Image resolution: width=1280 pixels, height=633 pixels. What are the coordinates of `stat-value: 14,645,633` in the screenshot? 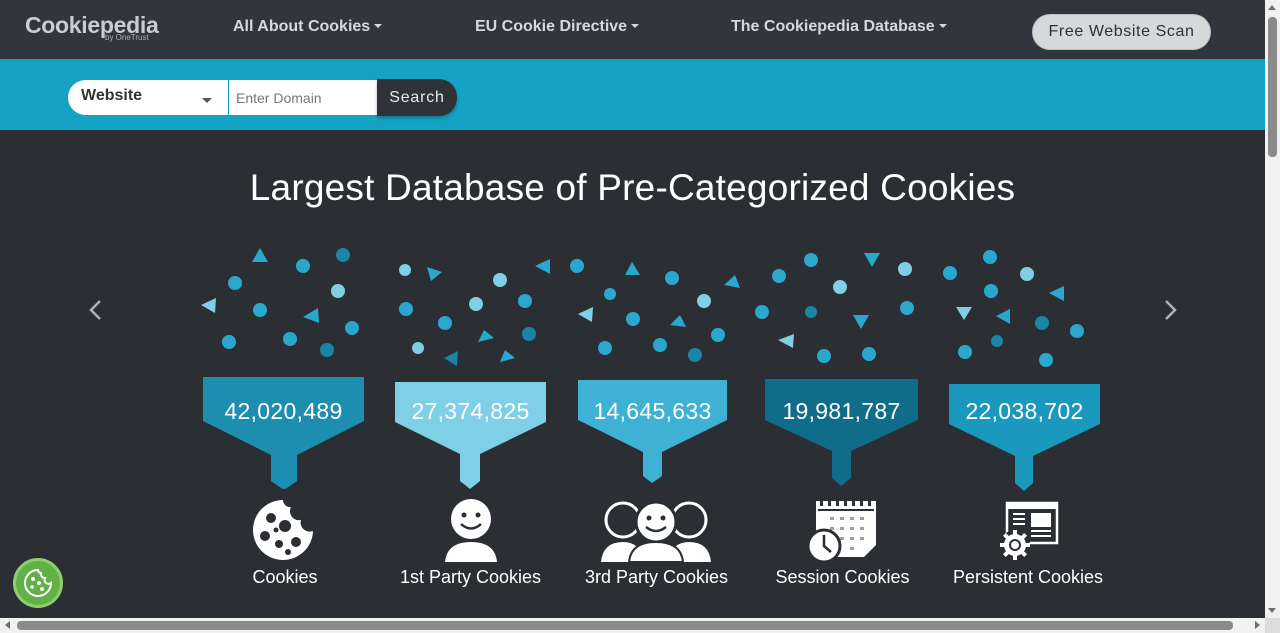 It's located at (652, 411).